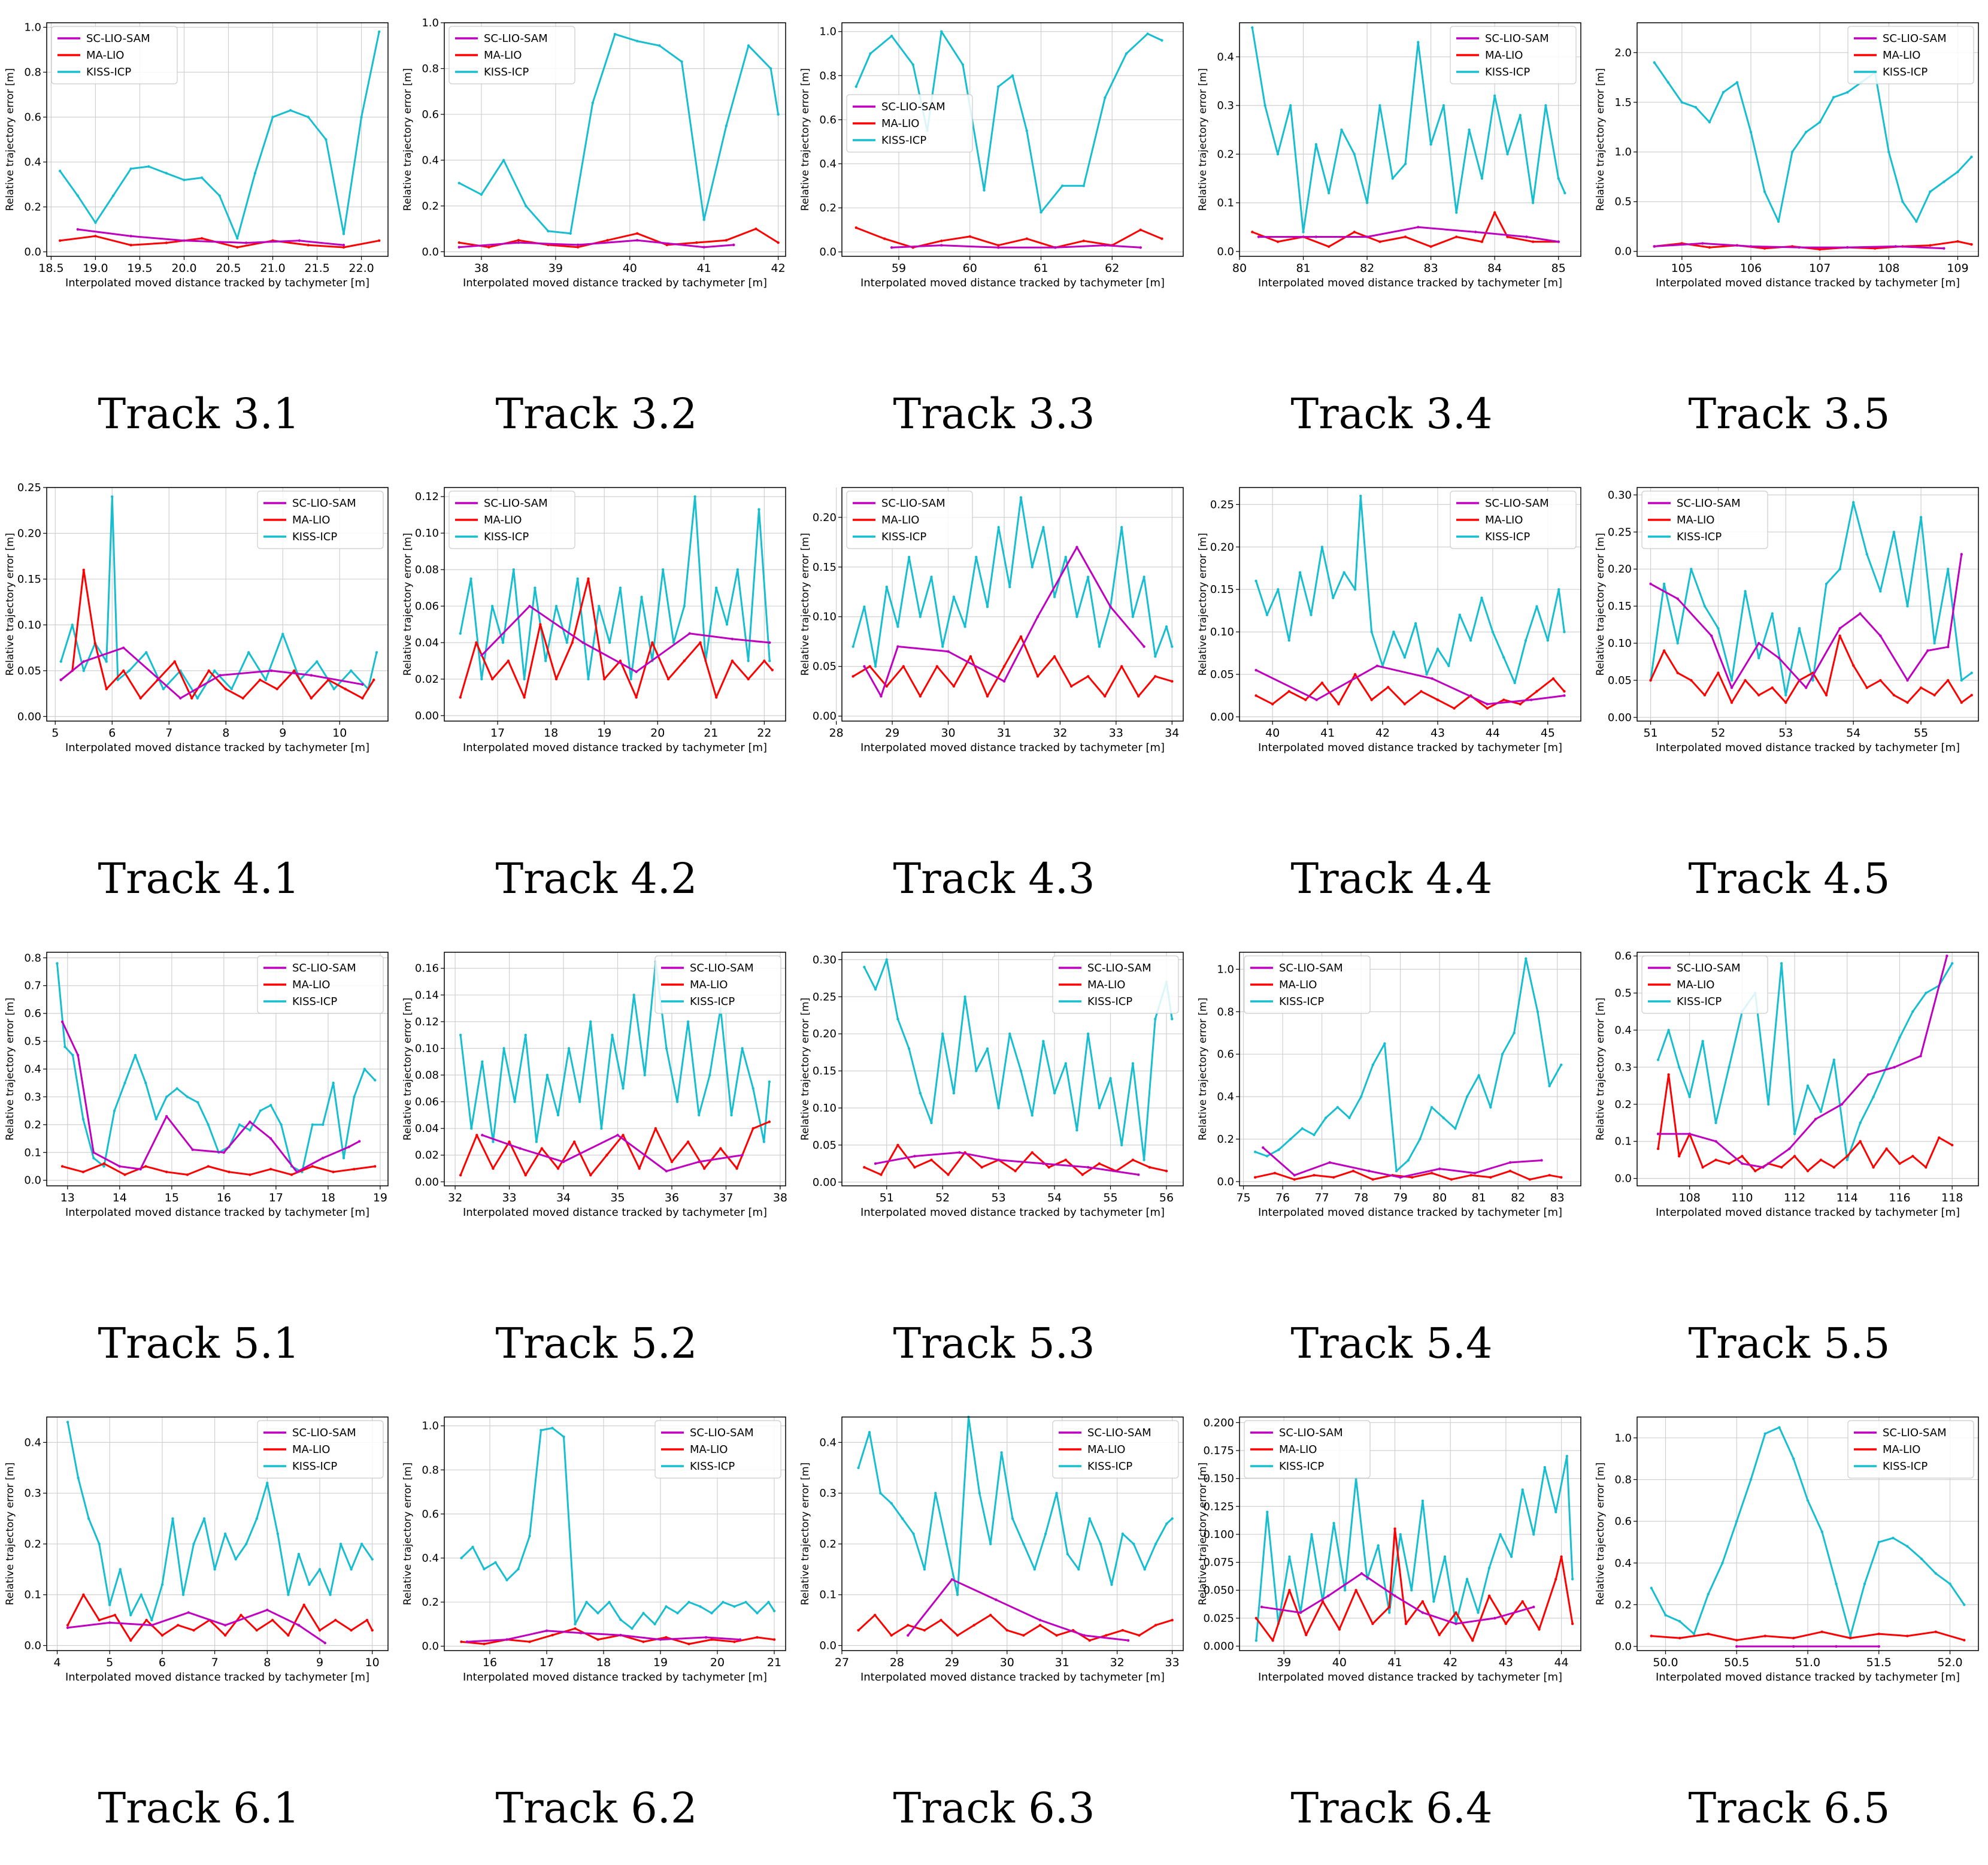 The height and width of the screenshot is (1865, 1988). Describe the element at coordinates (630, 268) in the screenshot. I see `x-tick-label: 40` at that location.